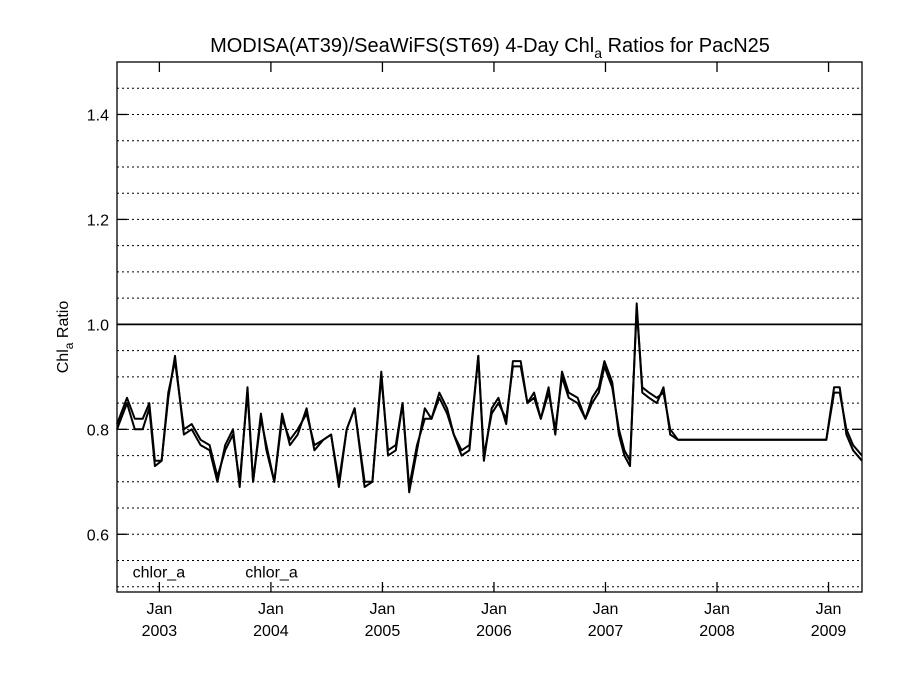  Describe the element at coordinates (402, 46) in the screenshot. I see `chart-title-main: MODISA(AT39)/SeaWiFS(ST69) 4-Day Chl` at that location.